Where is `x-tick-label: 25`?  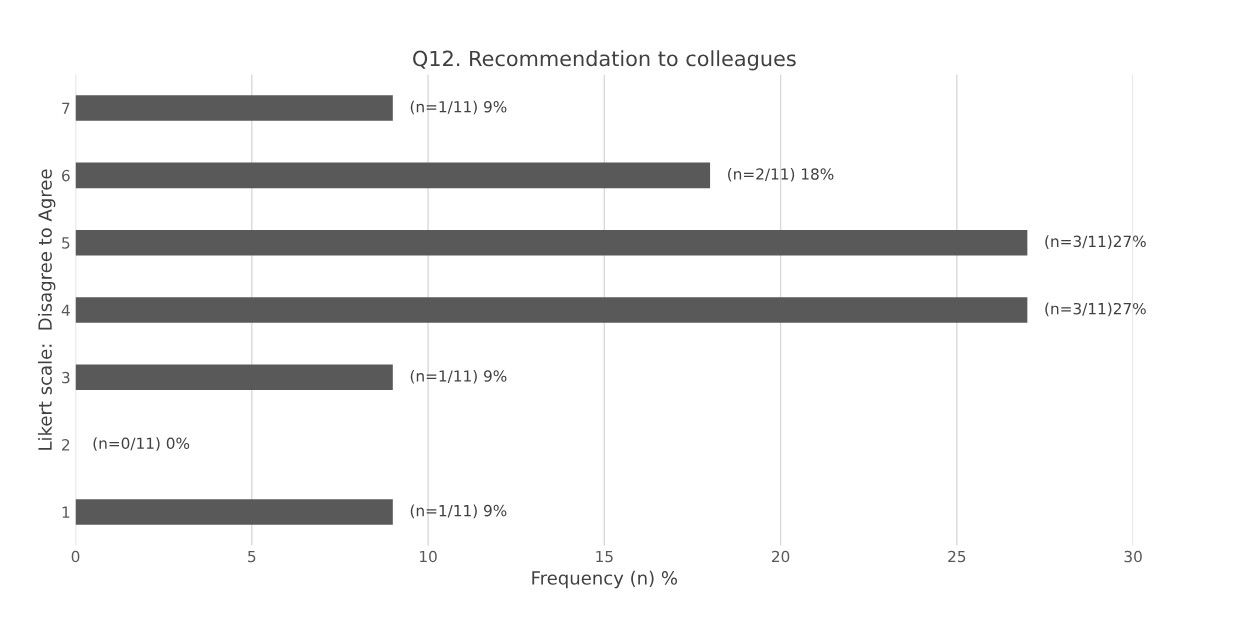
x-tick-label: 25 is located at coordinates (957, 556).